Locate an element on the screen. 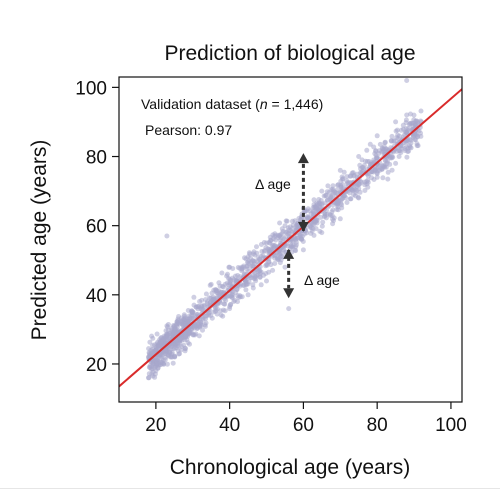 The width and height of the screenshot is (500, 491). x-axis-ticks: 20 40 60 80 100 is located at coordinates (306, 419).